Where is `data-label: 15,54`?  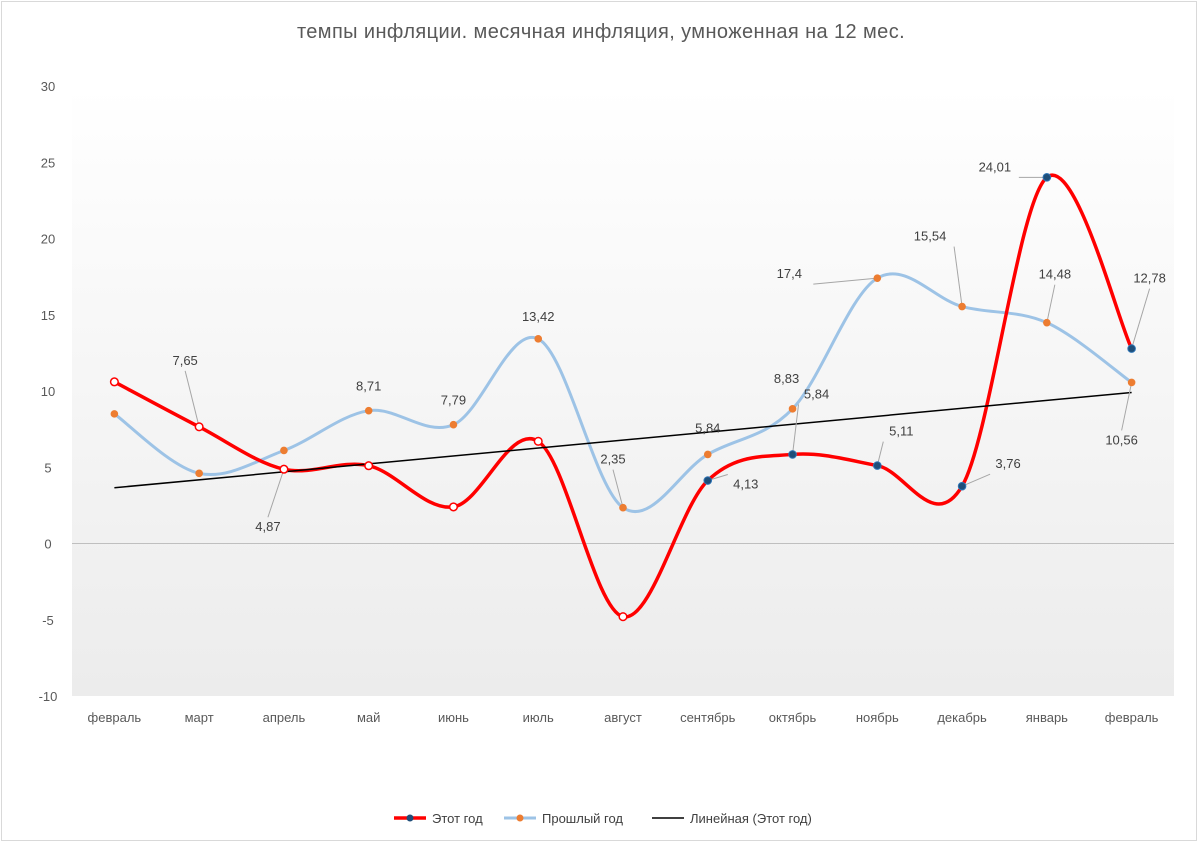
data-label: 15,54 is located at coordinates (930, 236).